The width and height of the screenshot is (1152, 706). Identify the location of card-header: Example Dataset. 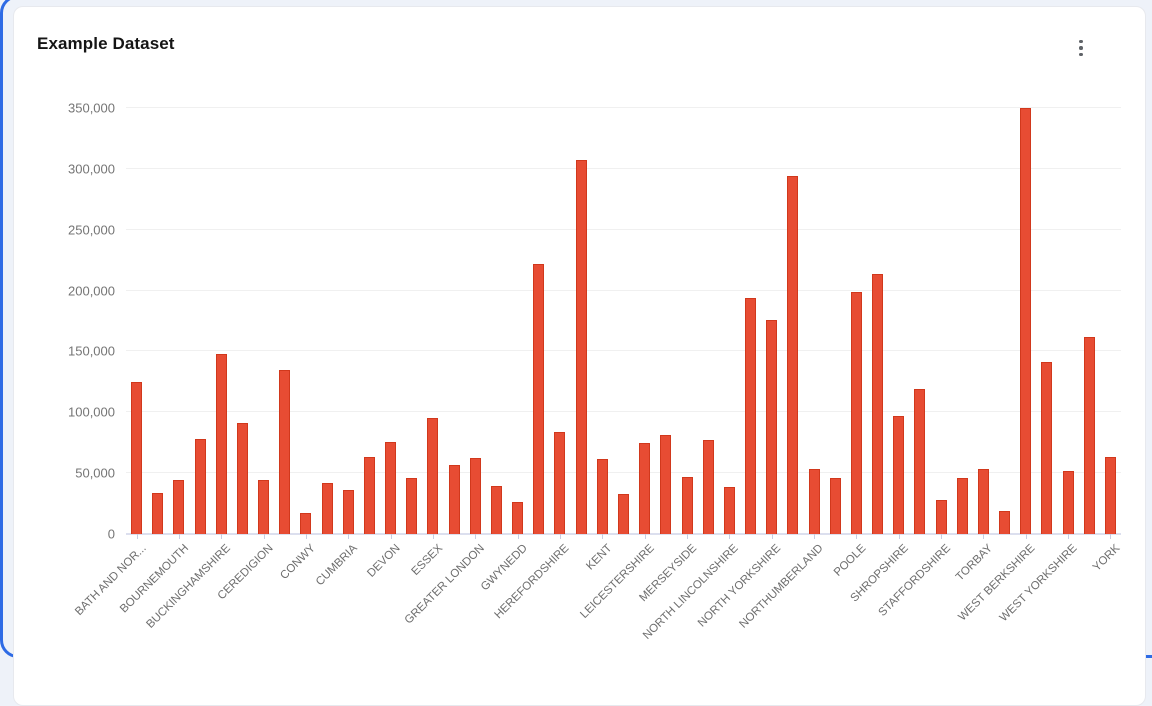
(576, 47).